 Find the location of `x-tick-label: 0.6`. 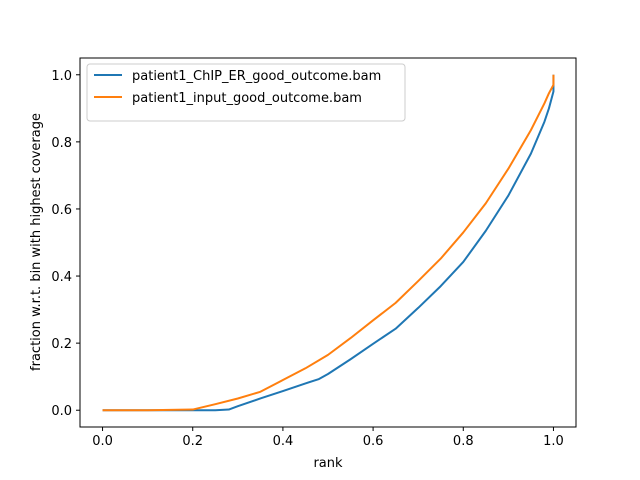

x-tick-label: 0.6 is located at coordinates (373, 441).